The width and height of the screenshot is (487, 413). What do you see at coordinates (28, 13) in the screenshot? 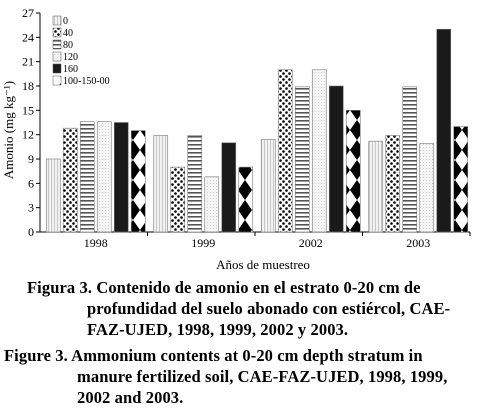
I see `y-tick-label: 27` at bounding box center [28, 13].